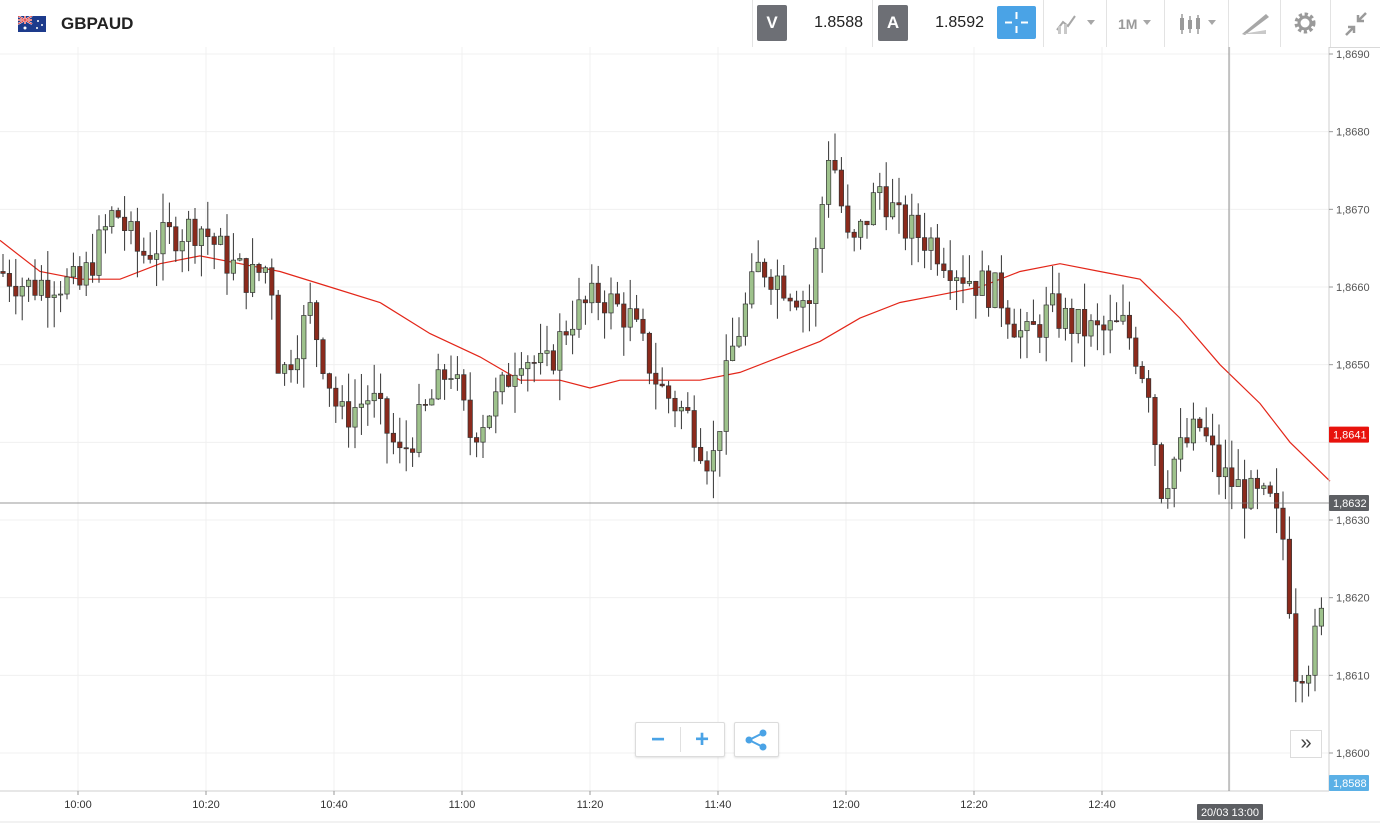 Image resolution: width=1380 pixels, height=825 pixels. What do you see at coordinates (1128, 24) in the screenshot?
I see `timeframe-label: 1M` at bounding box center [1128, 24].